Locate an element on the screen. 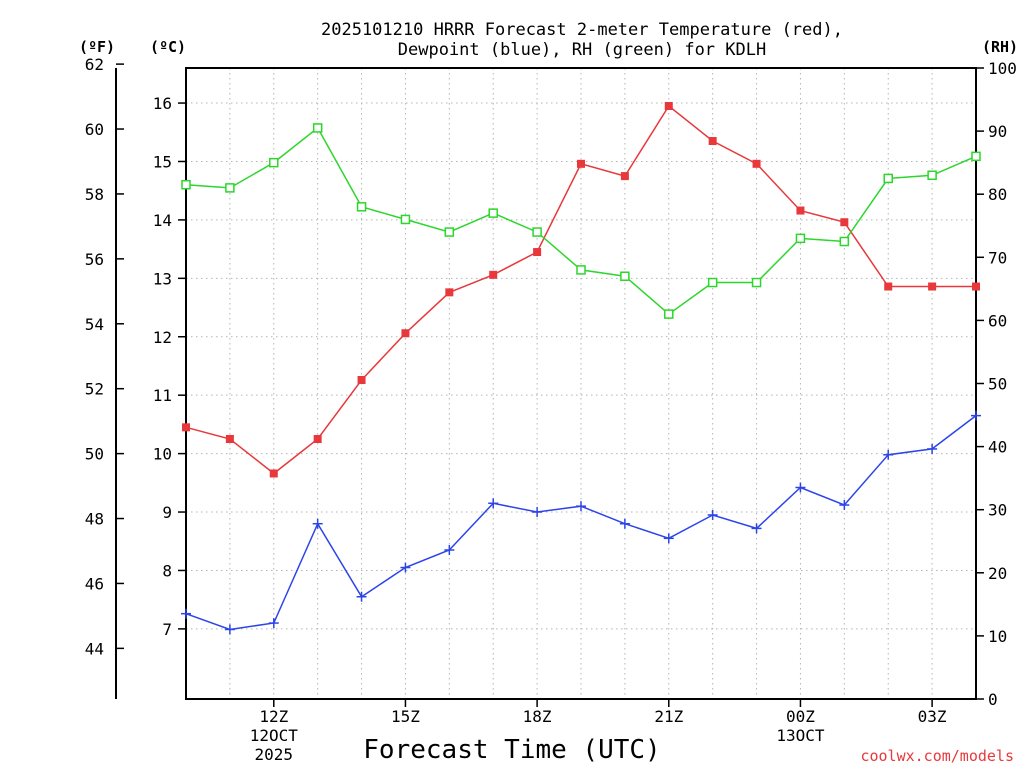 The image size is (1024, 768). x-tick-label: 21Z is located at coordinates (668, 716).